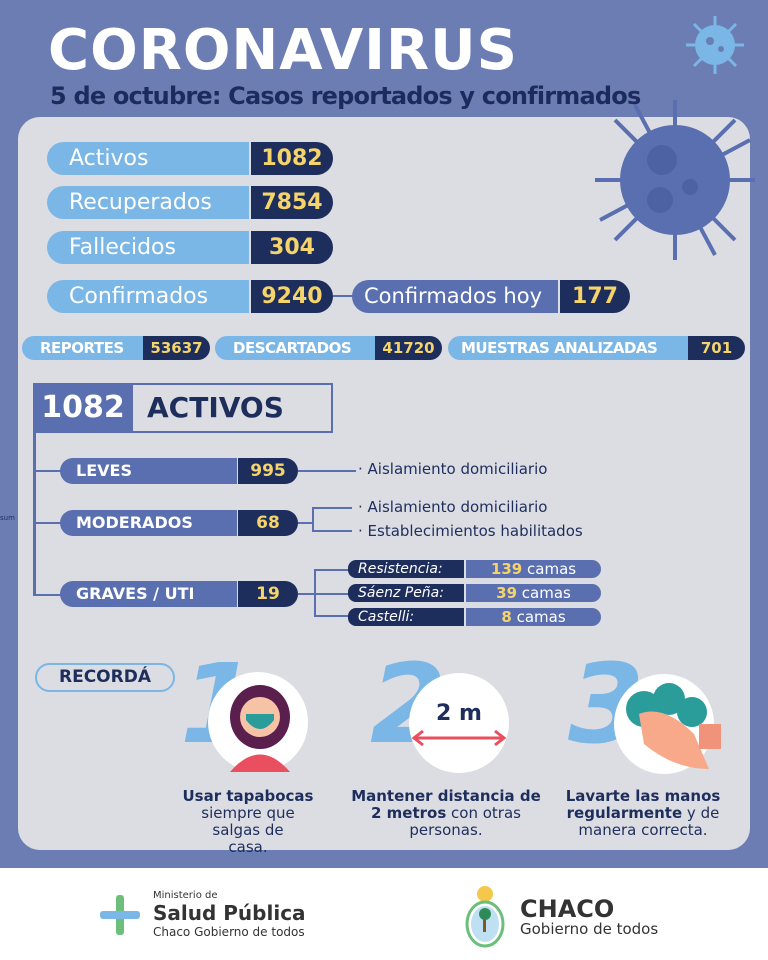 The height and width of the screenshot is (960, 768). I want to click on recorda-badge: RECORDÁ, so click(105, 677).